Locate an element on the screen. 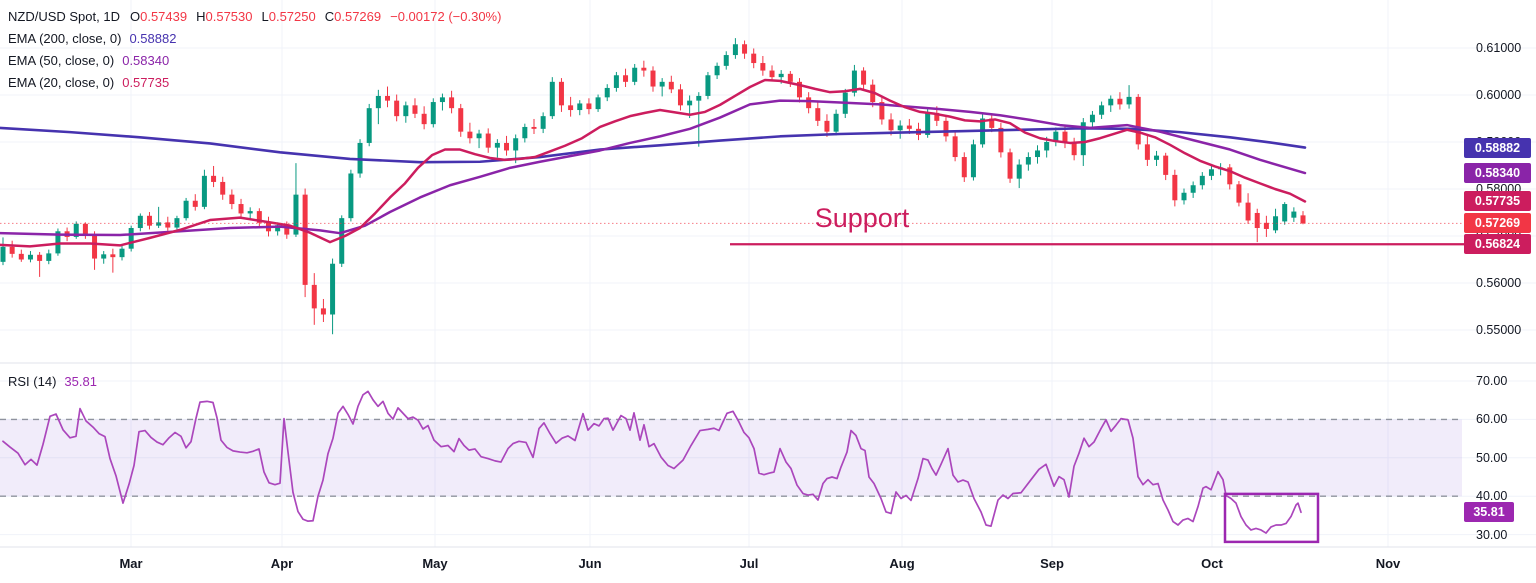 Image resolution: width=1536 pixels, height=583 pixels. close-value: 0.57269 is located at coordinates (358, 16).